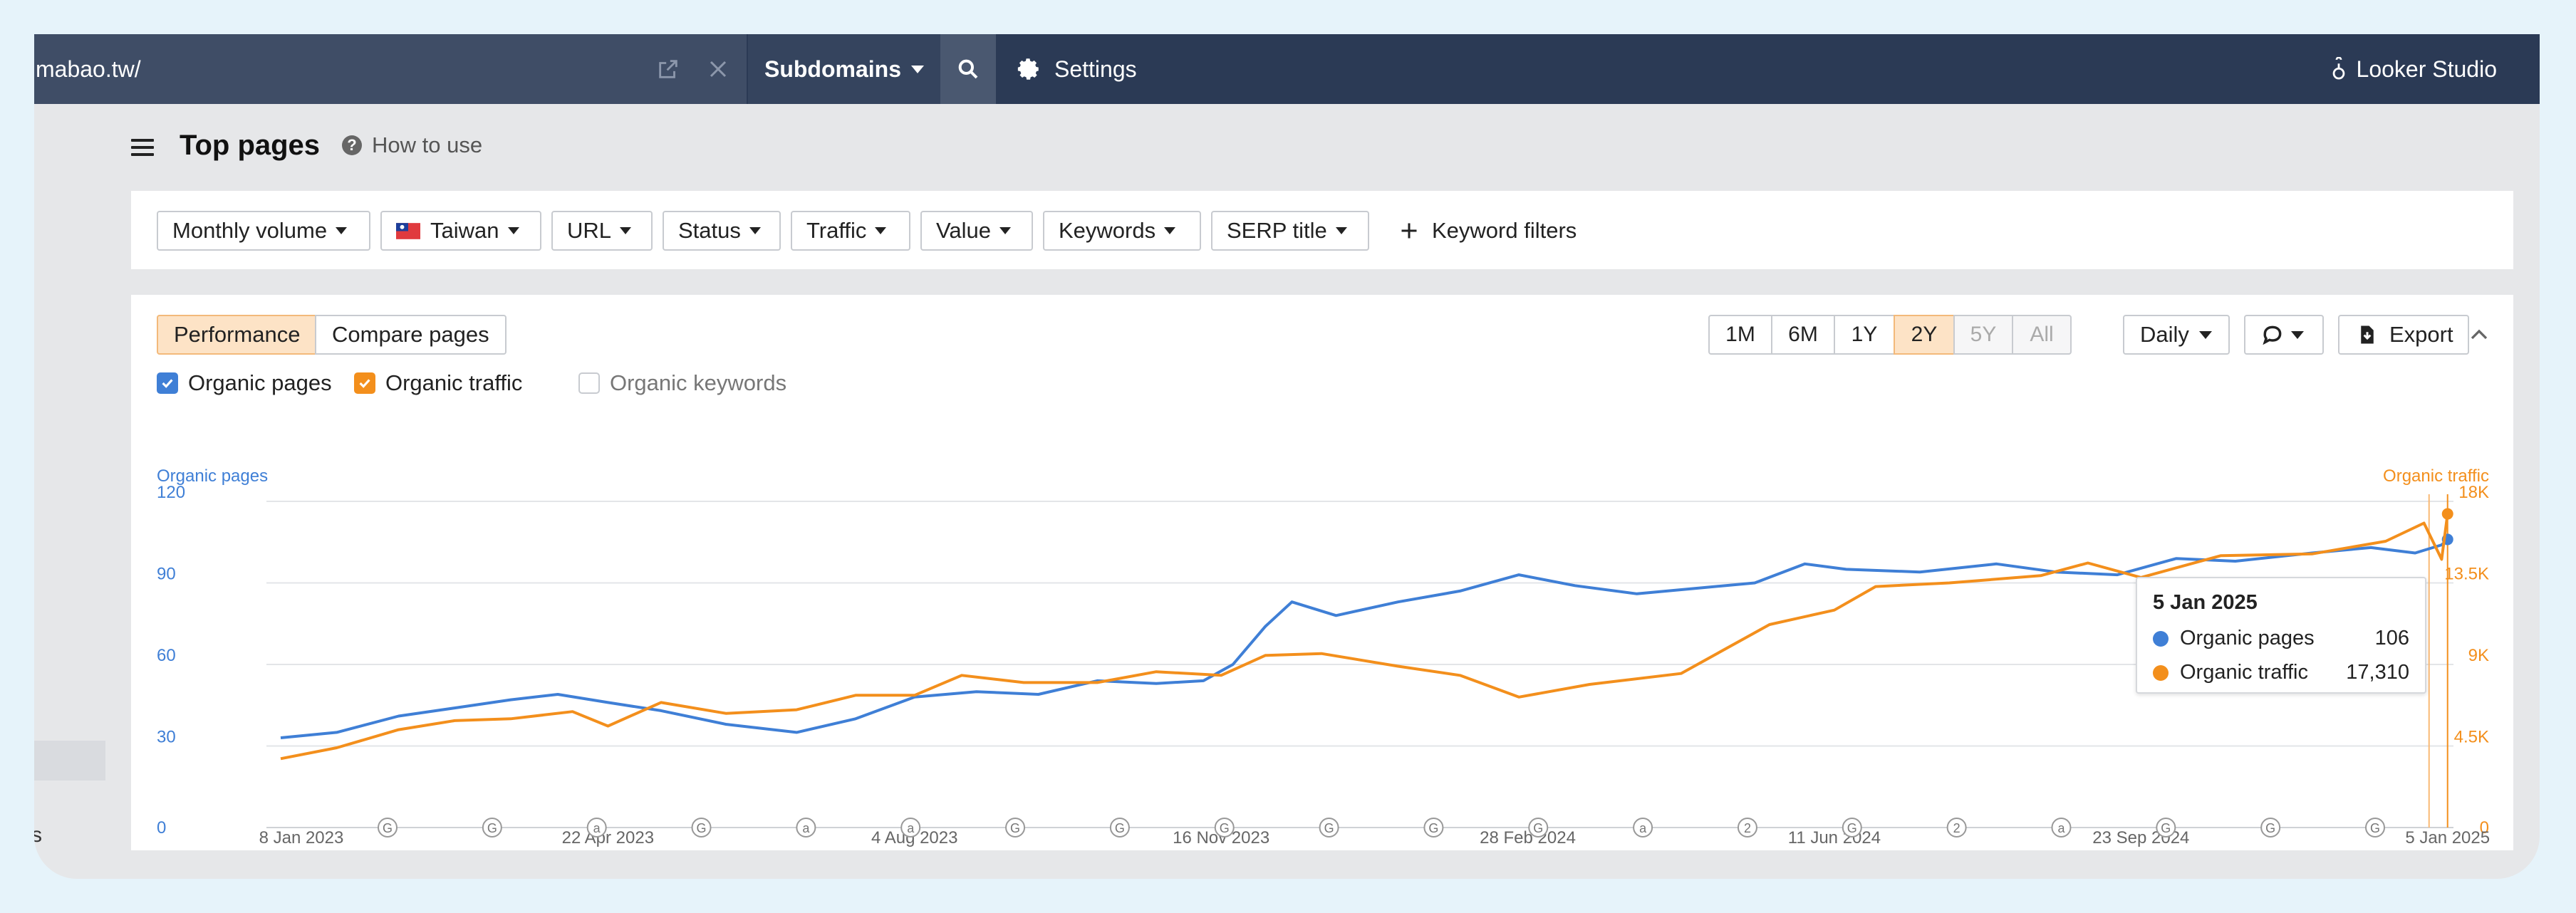  I want to click on legend-organic-keywords: Organic keywords, so click(682, 383).